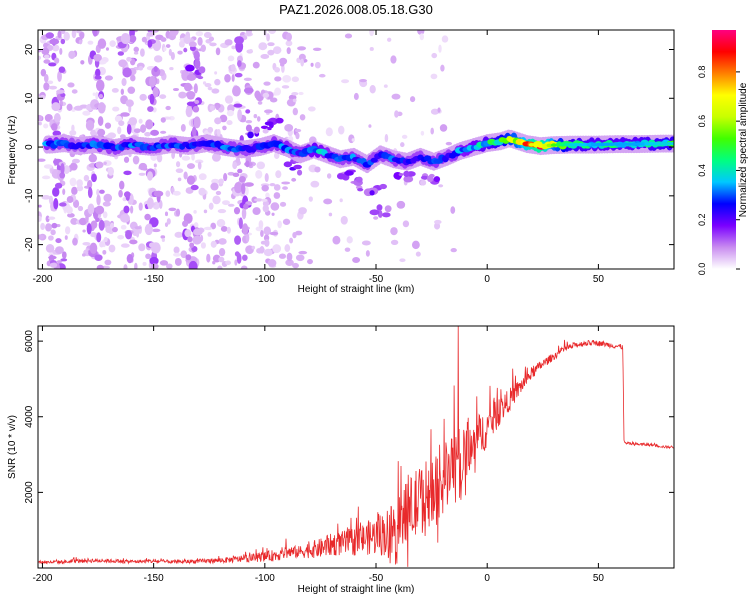 The image size is (750, 600). What do you see at coordinates (42, 578) in the screenshot?
I see `snr-x-tick-label: -200` at bounding box center [42, 578].